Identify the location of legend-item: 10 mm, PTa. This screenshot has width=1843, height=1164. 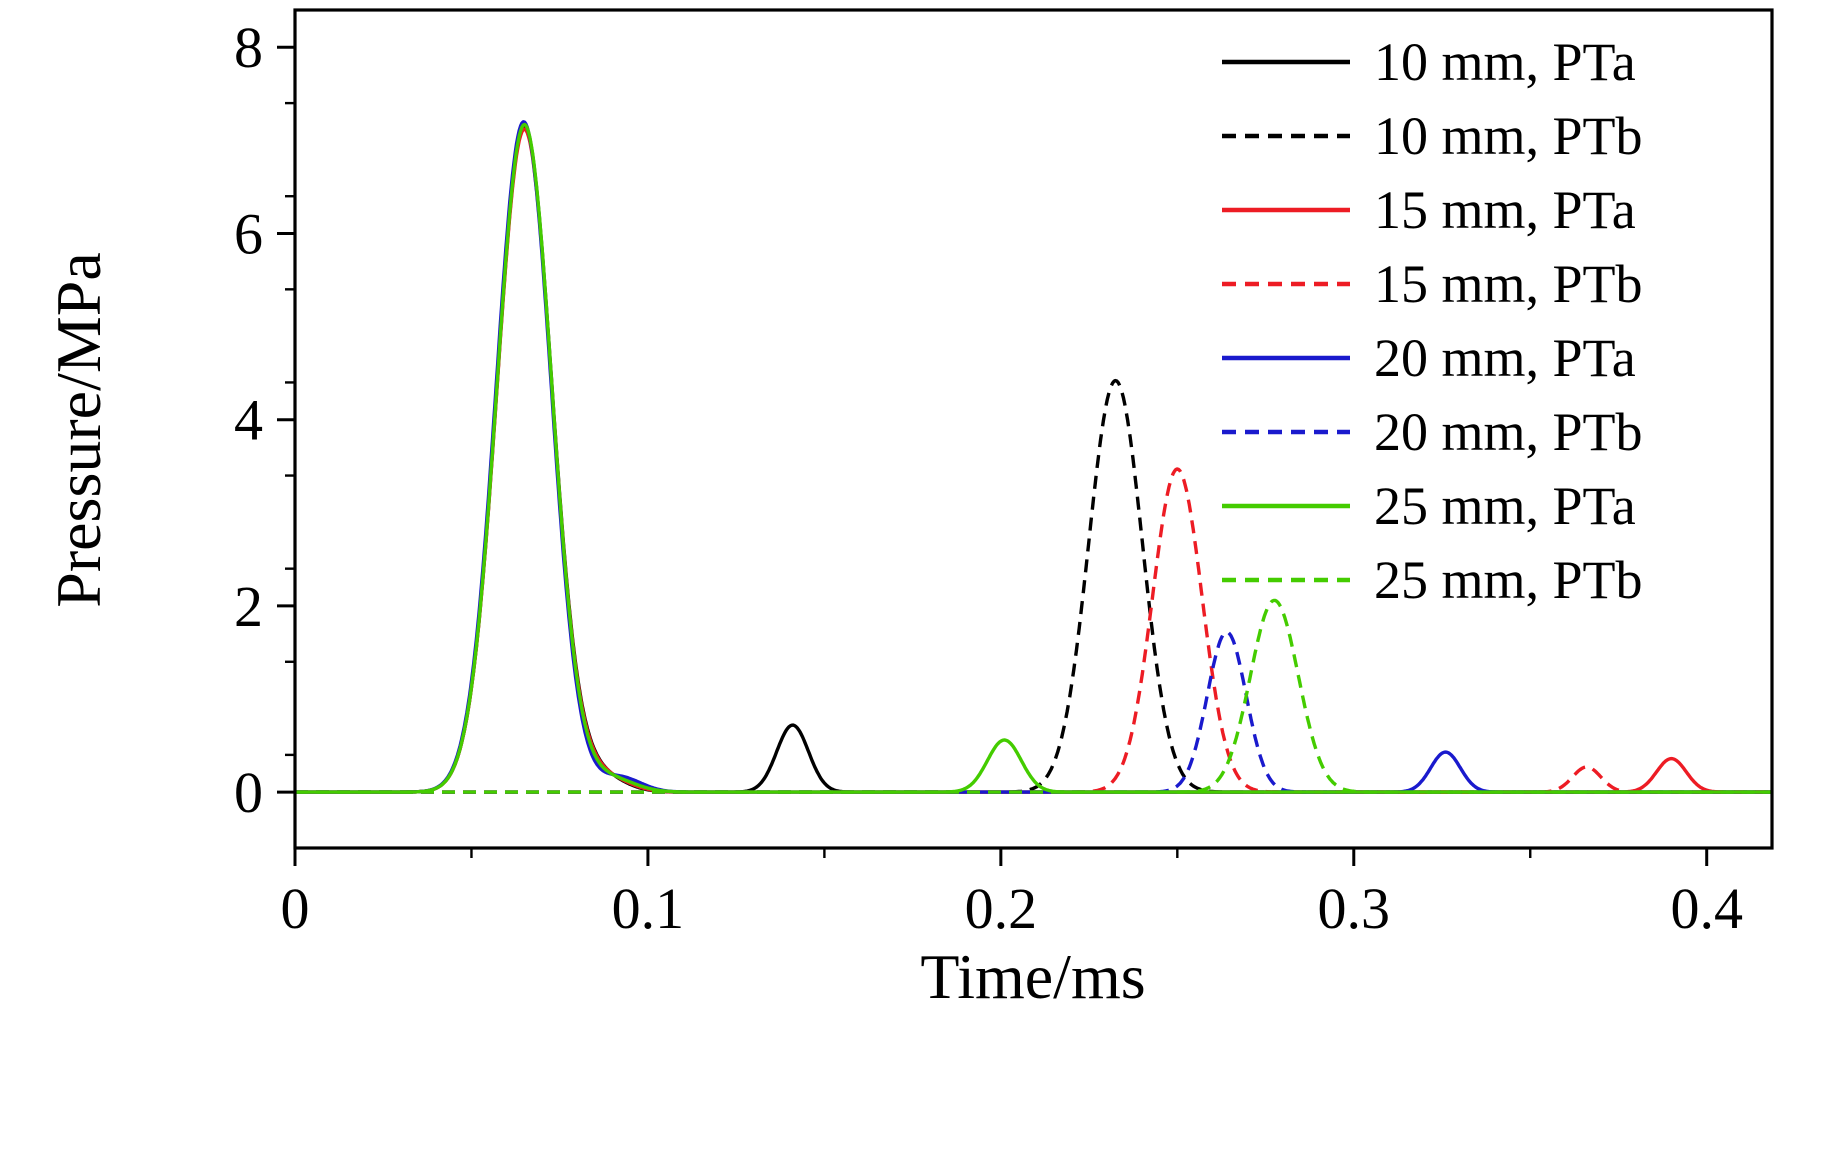
(1429, 62).